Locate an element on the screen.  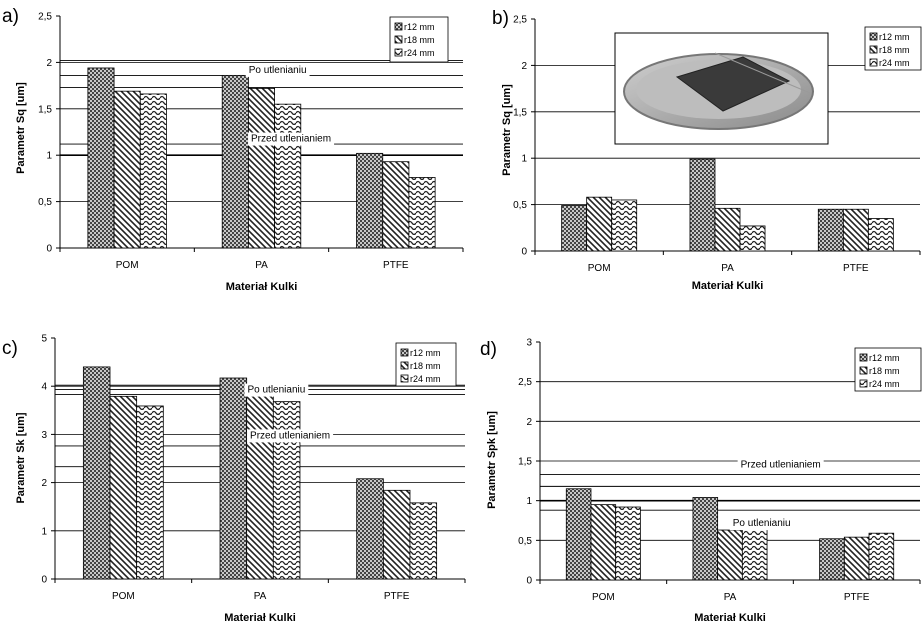
y-axis-label: Parametr Sq [um] is located at coordinates (507, 130).